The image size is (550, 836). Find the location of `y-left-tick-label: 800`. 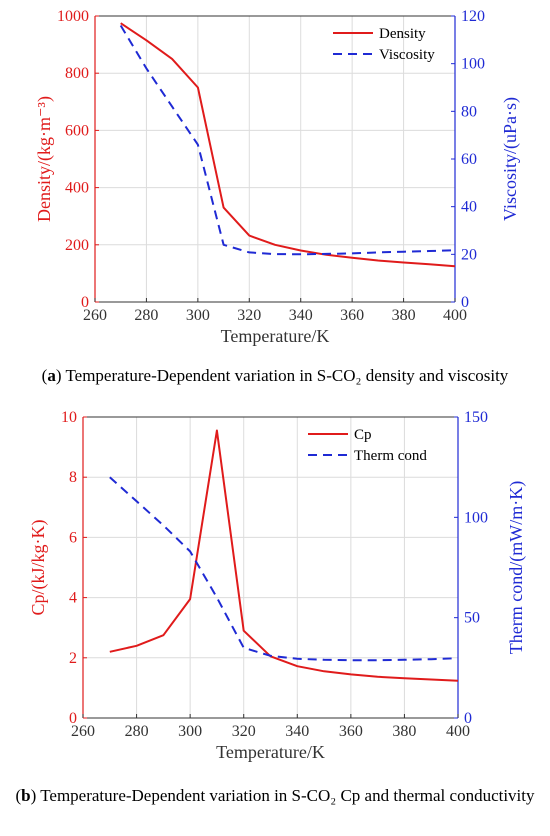

y-left-tick-label: 800 is located at coordinates (77, 73).